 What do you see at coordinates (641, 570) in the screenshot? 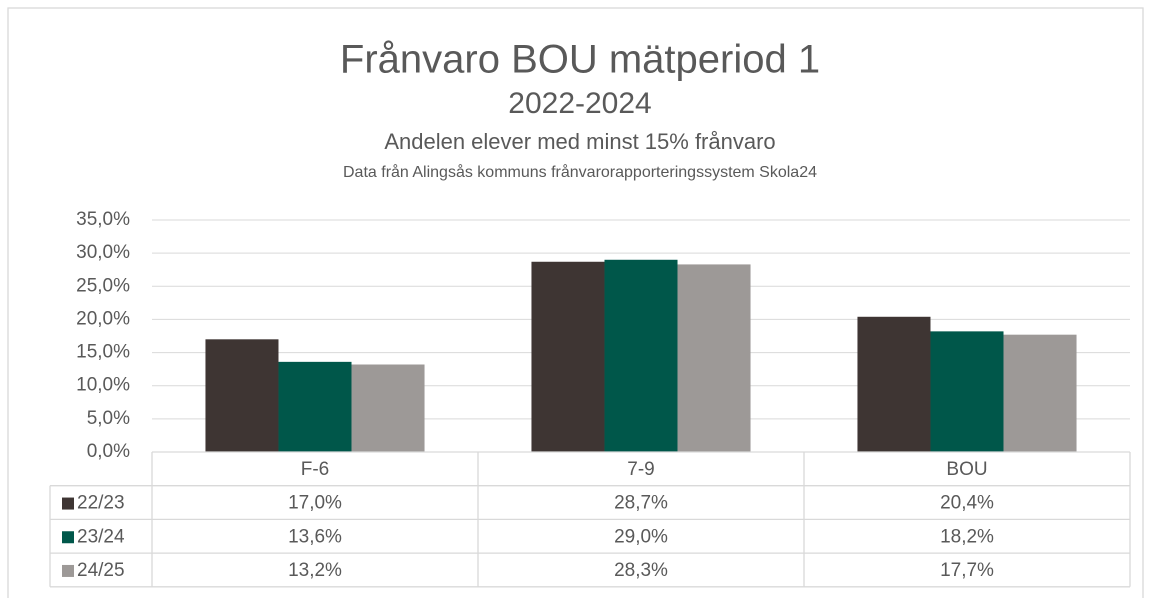
I see `data-label: 28,3%` at bounding box center [641, 570].